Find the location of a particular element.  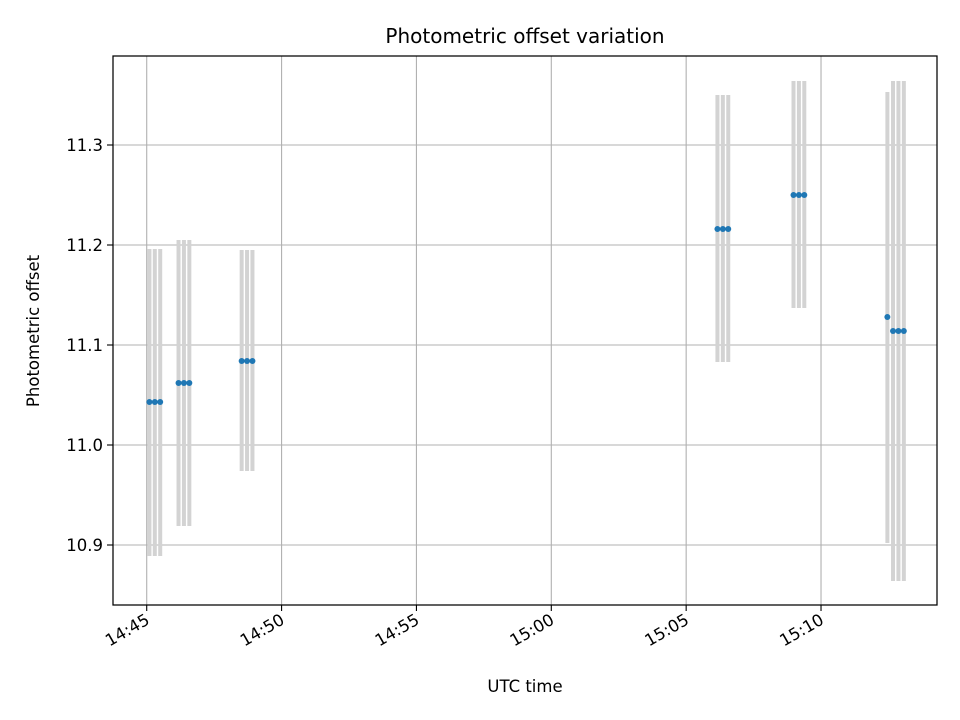

y-tick-label: 11.2 is located at coordinates (84, 245).